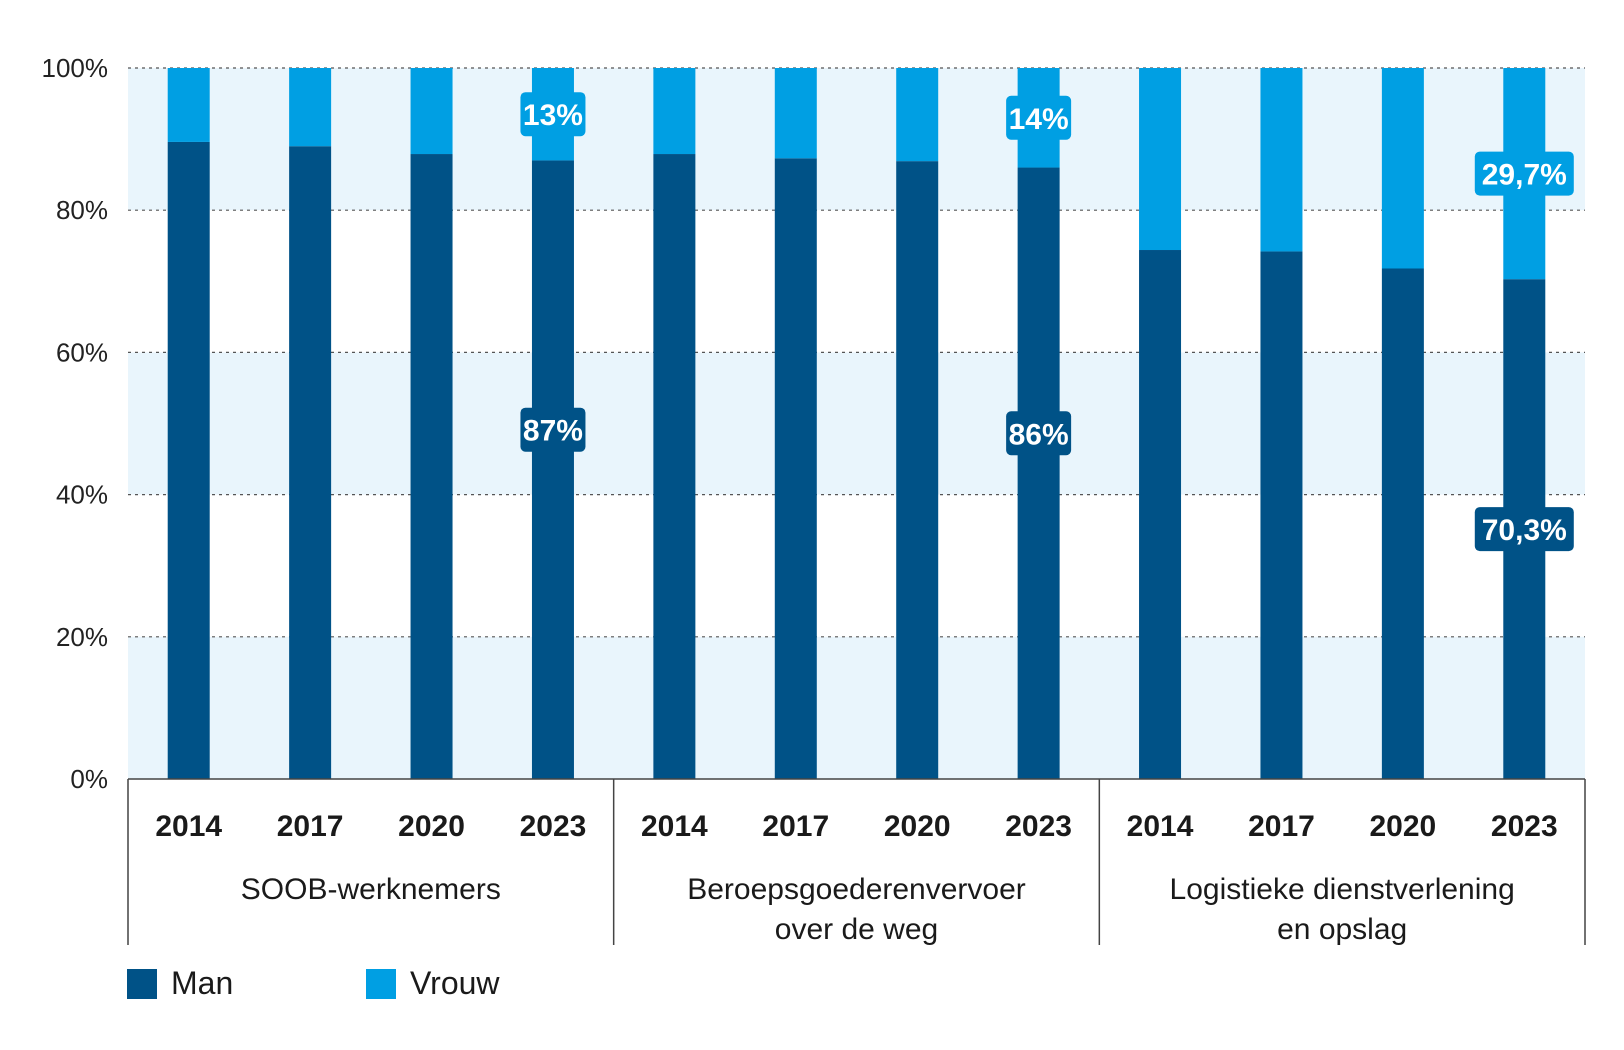  I want to click on axes, so click(856, 861).